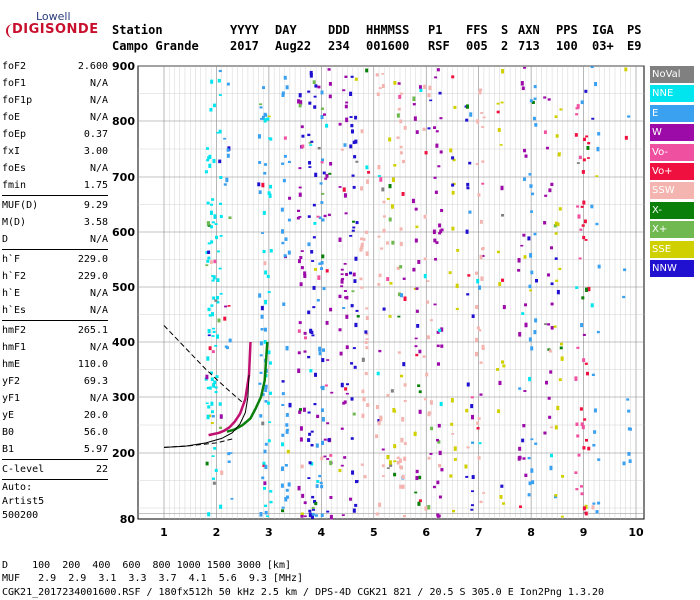 The image size is (700, 600). What do you see at coordinates (636, 532) in the screenshot?
I see `x-tick-label: 10` at bounding box center [636, 532].